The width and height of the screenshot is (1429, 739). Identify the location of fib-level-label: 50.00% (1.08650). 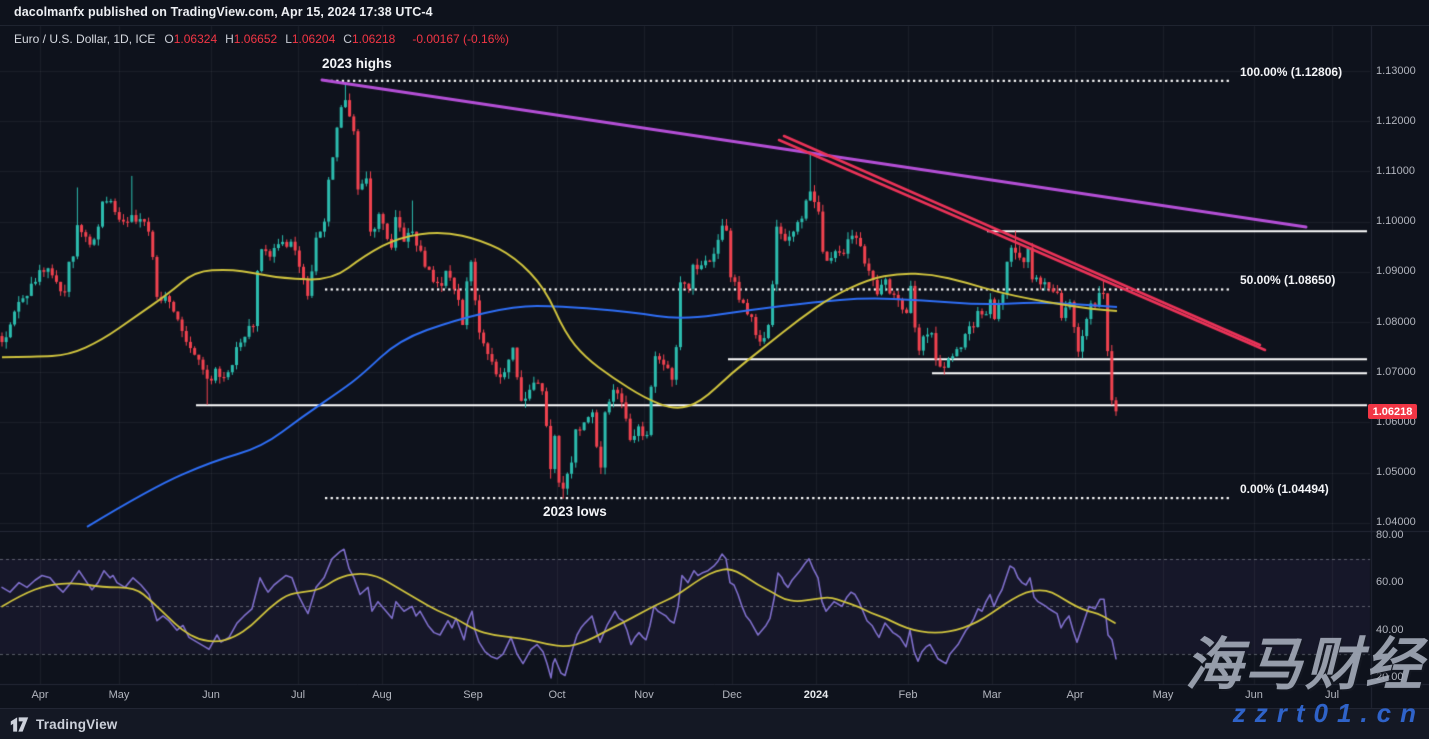
(1288, 280).